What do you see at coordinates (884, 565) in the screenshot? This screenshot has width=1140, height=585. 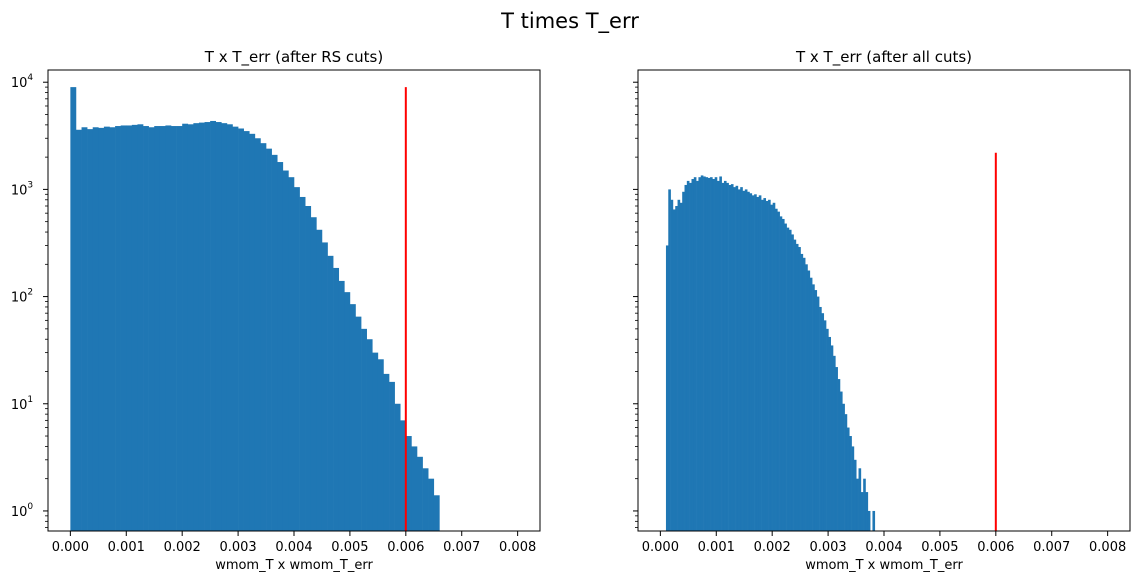 I see `x-axis-label: wmom_T x wmom_T_err` at bounding box center [884, 565].